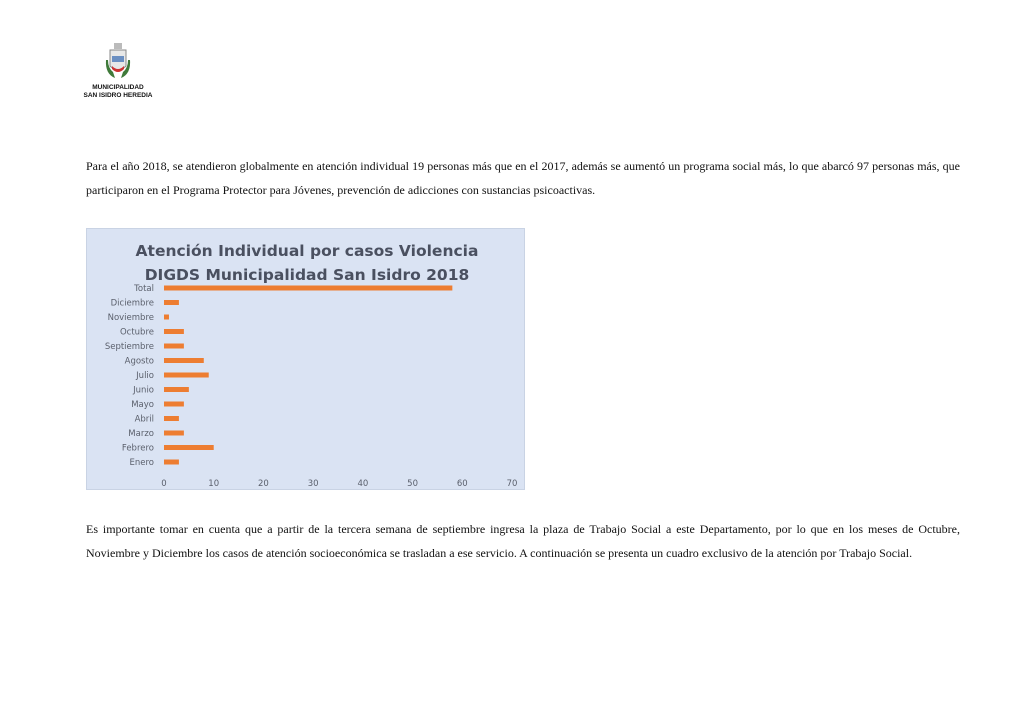 The image size is (1024, 724). What do you see at coordinates (412, 484) in the screenshot?
I see `x-tick-label: 50` at bounding box center [412, 484].